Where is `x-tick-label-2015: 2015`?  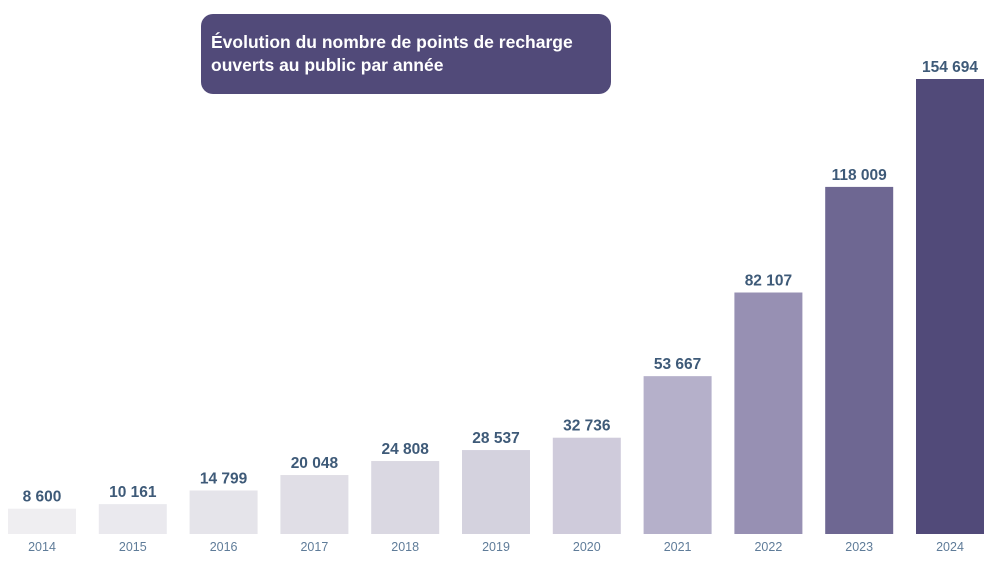 x-tick-label-2015: 2015 is located at coordinates (133, 547).